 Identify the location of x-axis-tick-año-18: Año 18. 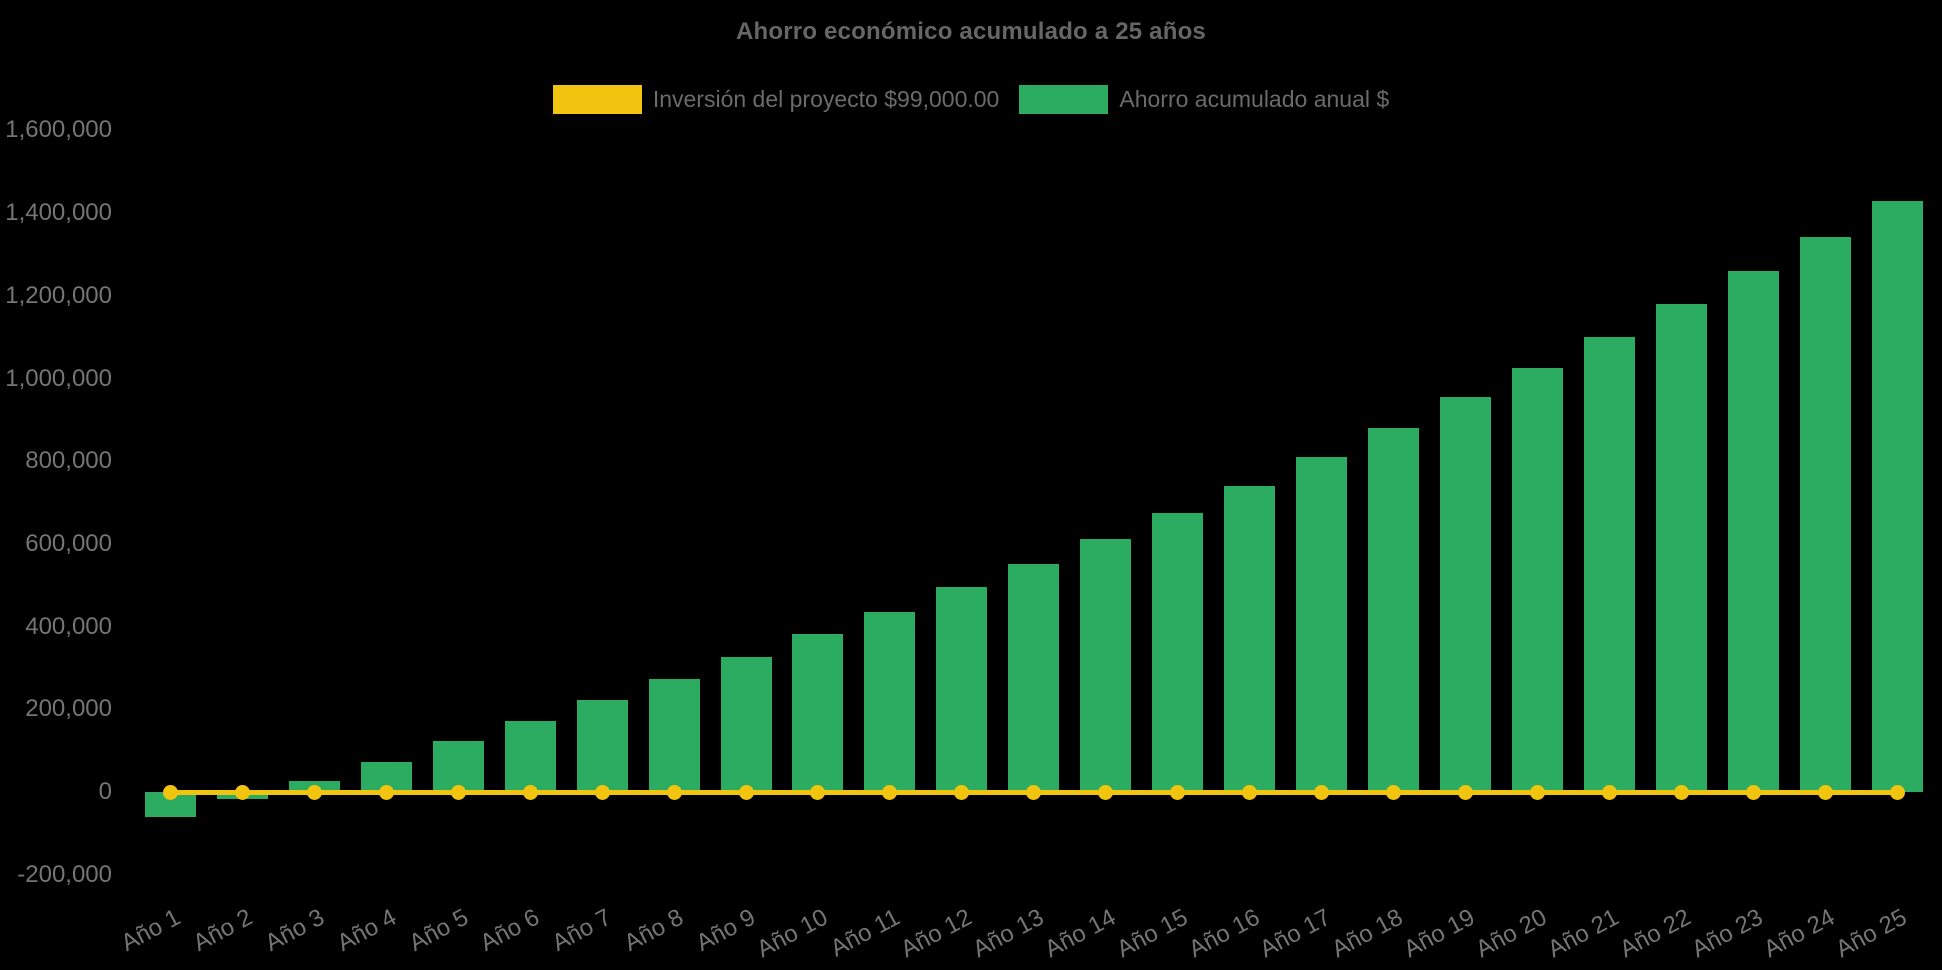
(1367, 933).